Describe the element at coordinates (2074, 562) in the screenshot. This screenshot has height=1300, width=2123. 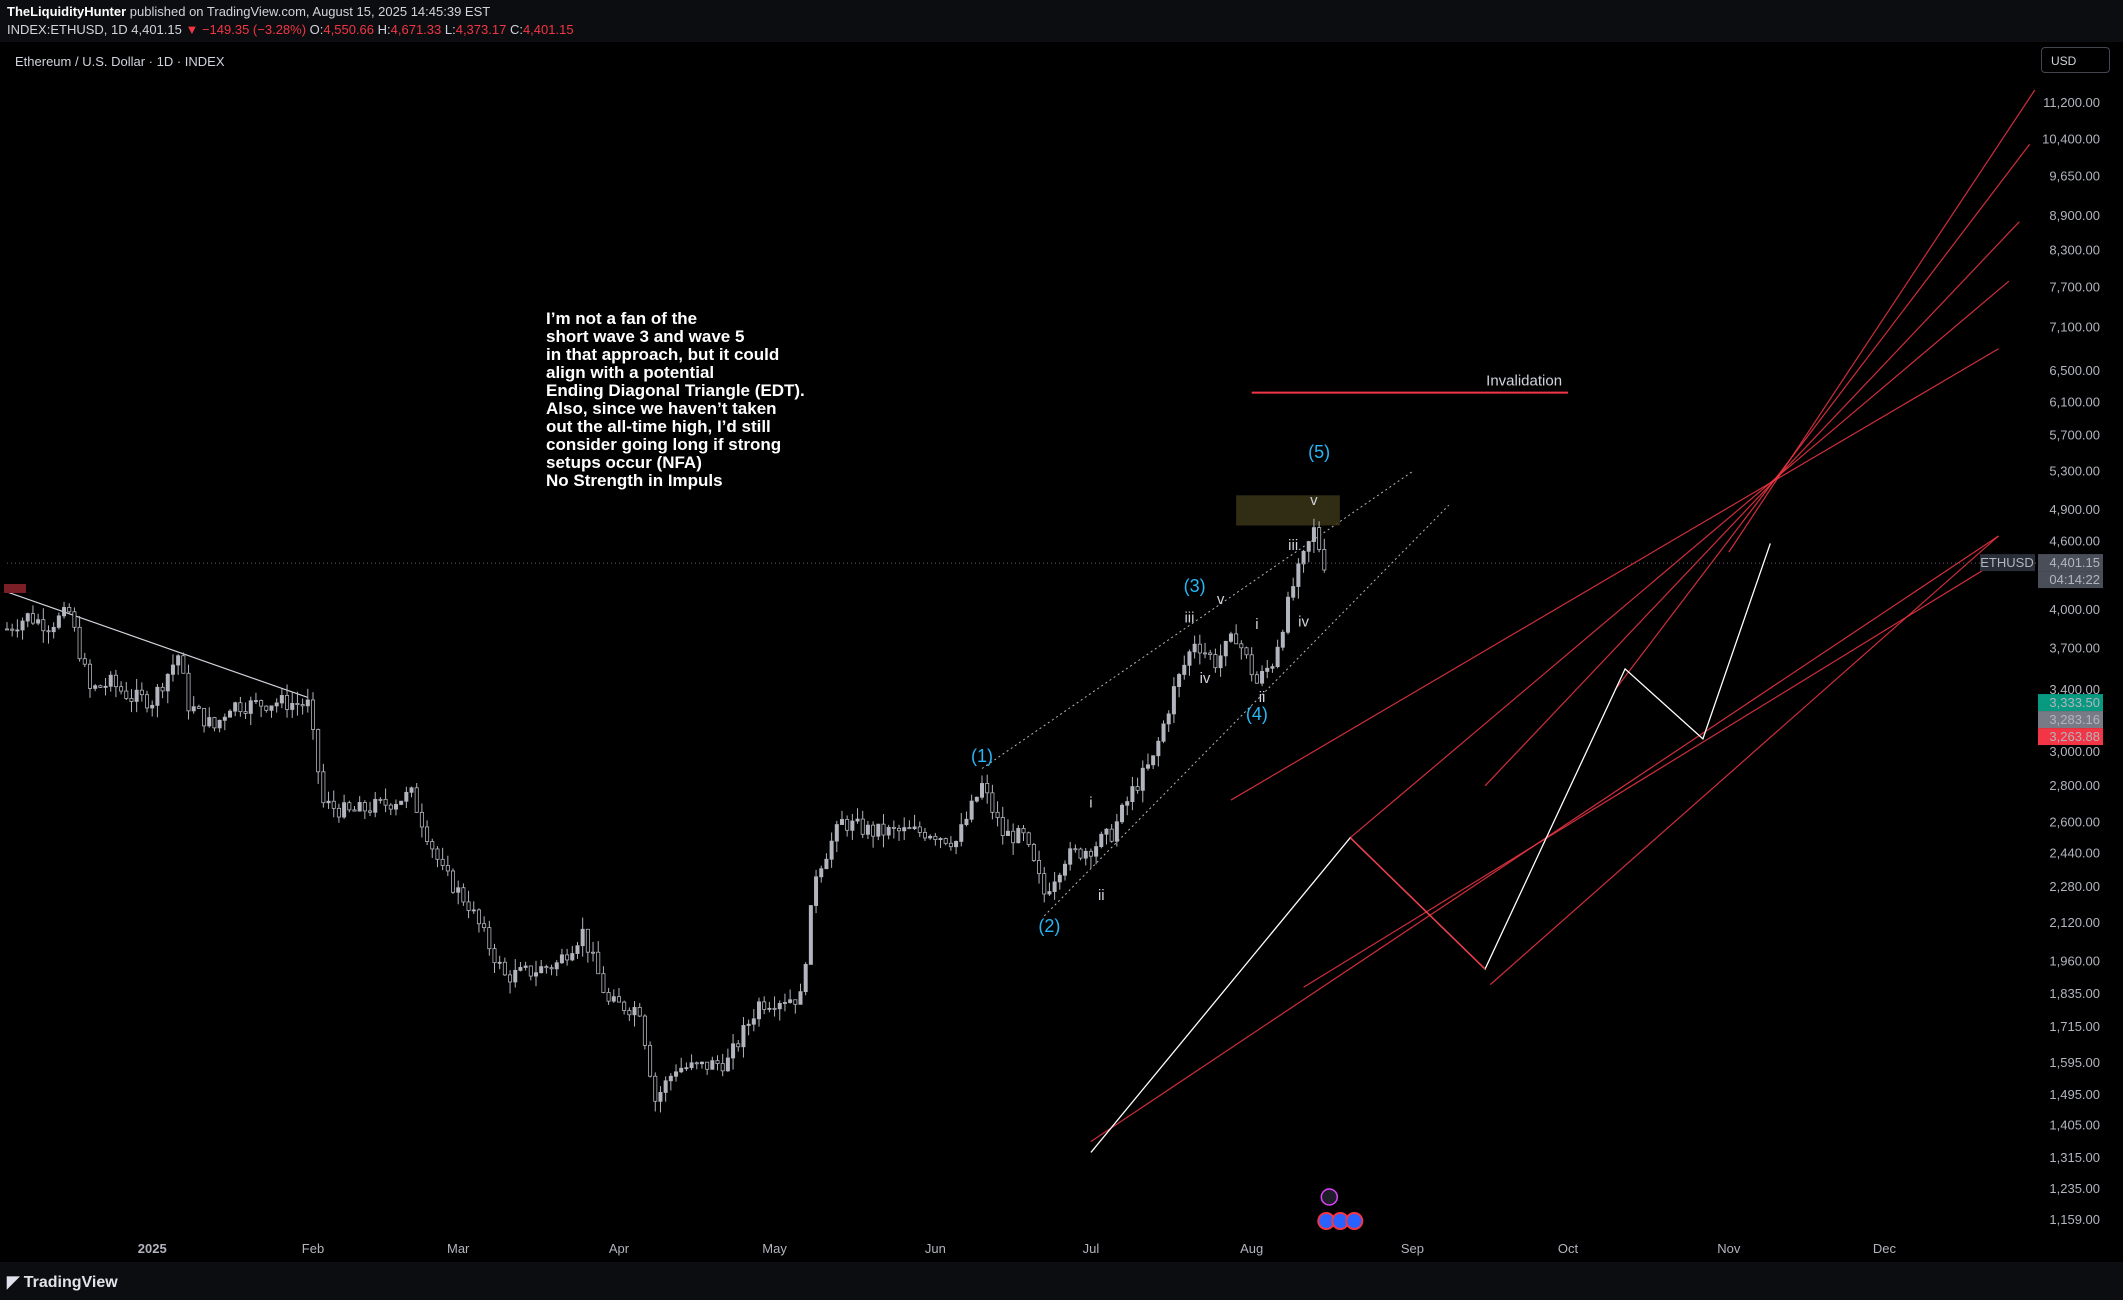
I see `last-price-tag: 4,401.15` at that location.